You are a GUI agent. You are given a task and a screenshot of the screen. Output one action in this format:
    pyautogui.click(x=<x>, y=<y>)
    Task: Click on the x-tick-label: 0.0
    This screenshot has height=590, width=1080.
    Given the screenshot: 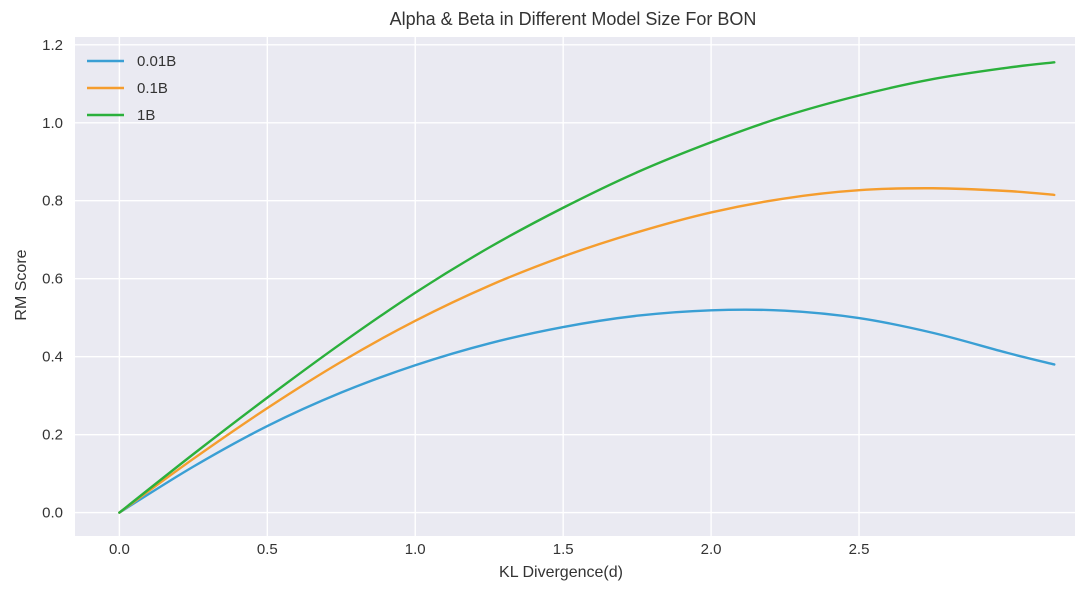 What is the action you would take?
    pyautogui.click(x=119, y=549)
    